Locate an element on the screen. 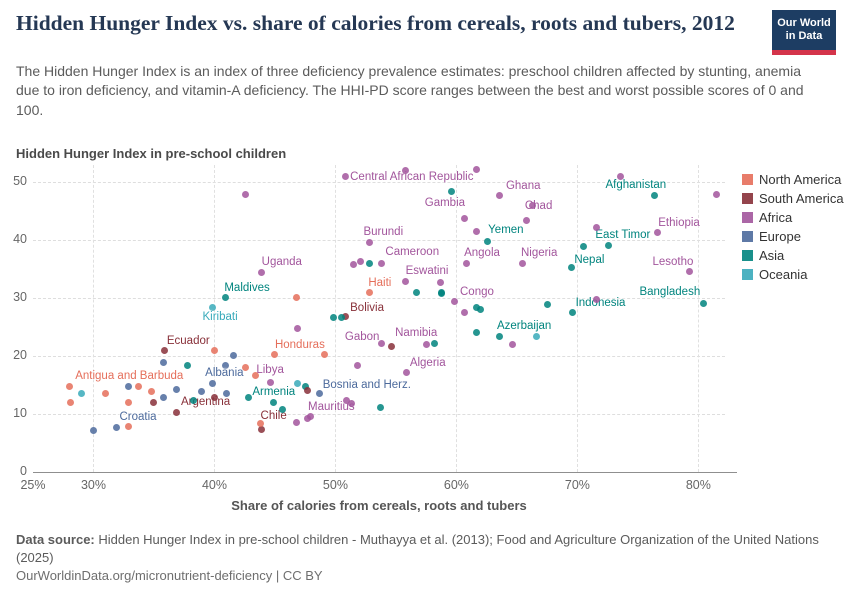  legend-item-south-america: South America is located at coordinates (793, 198).